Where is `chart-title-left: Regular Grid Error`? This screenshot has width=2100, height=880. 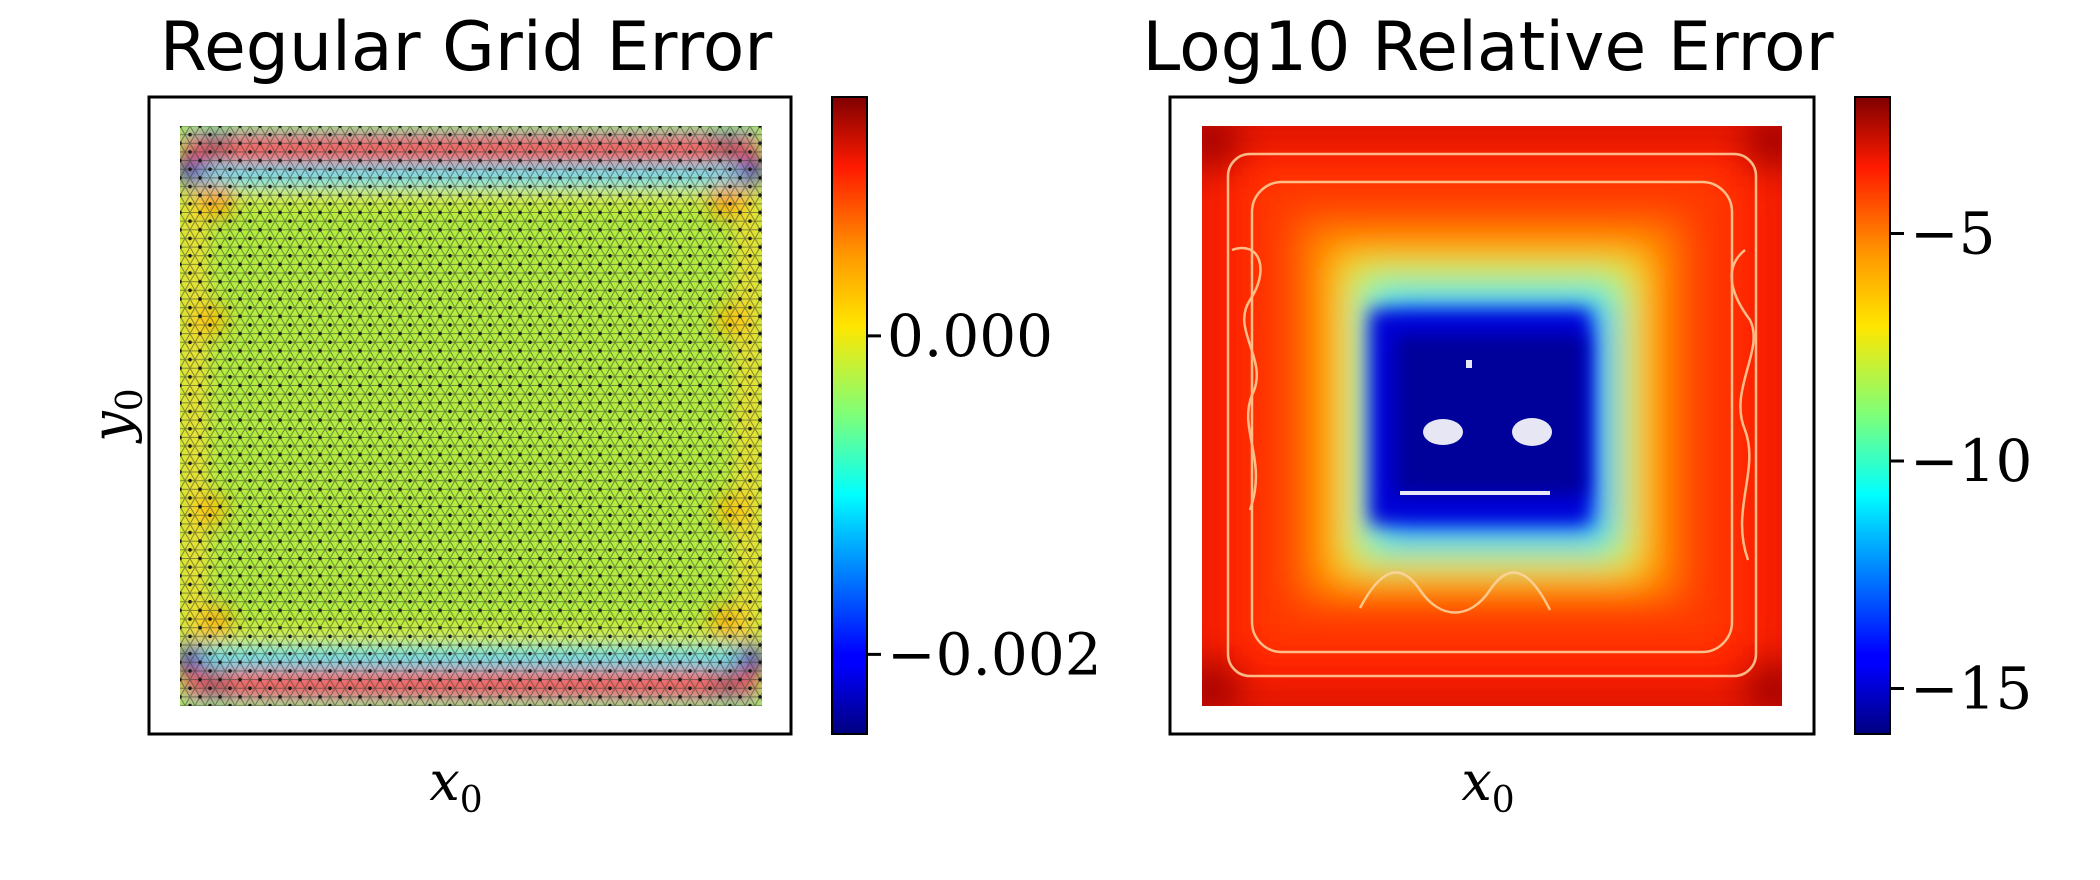
chart-title-left: Regular Grid Error is located at coordinates (466, 47).